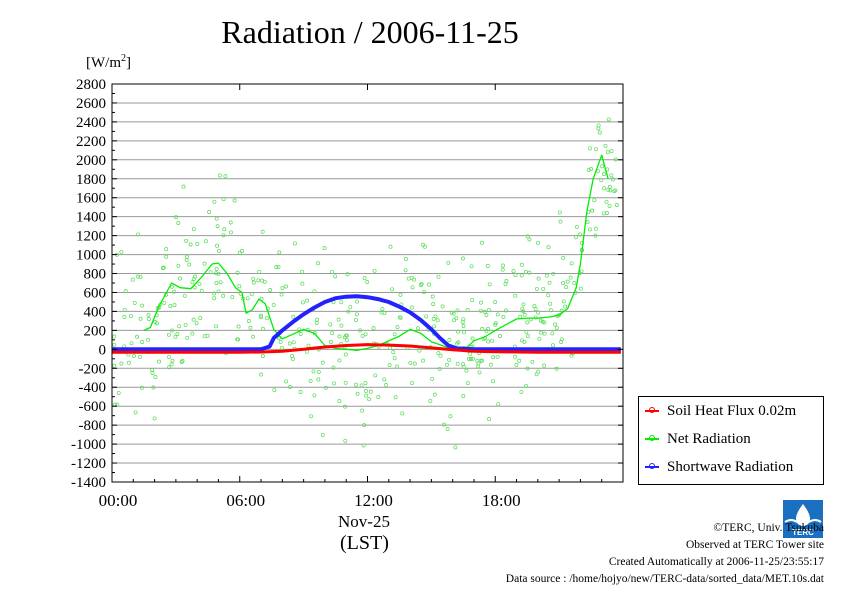 The width and height of the screenshot is (842, 595). I want to click on terc-logo-icon: TERC, so click(803, 519).